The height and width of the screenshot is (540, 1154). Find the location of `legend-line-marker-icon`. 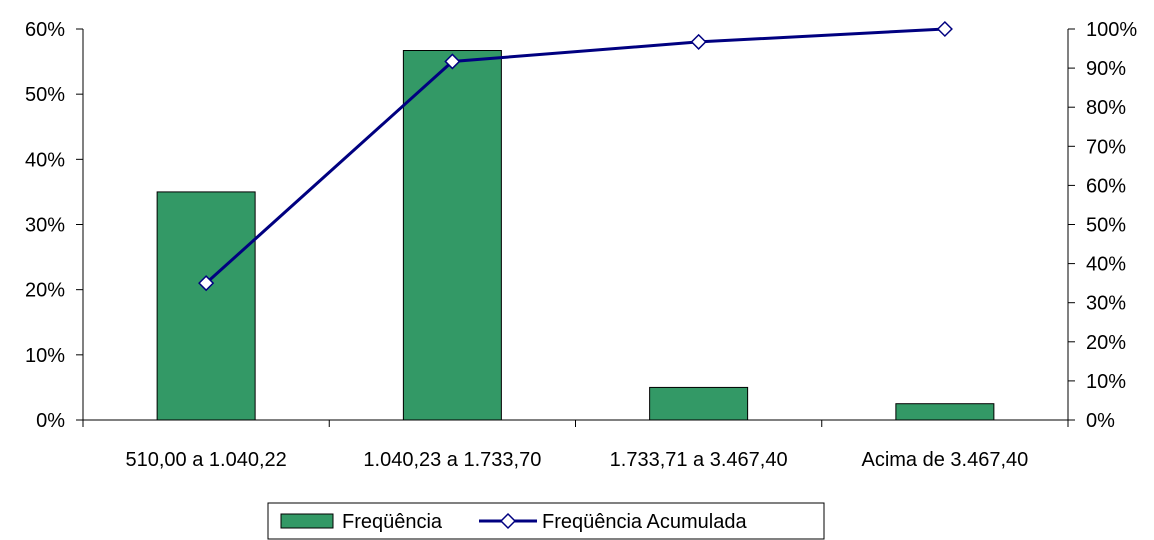

legend-line-marker-icon is located at coordinates (508, 521).